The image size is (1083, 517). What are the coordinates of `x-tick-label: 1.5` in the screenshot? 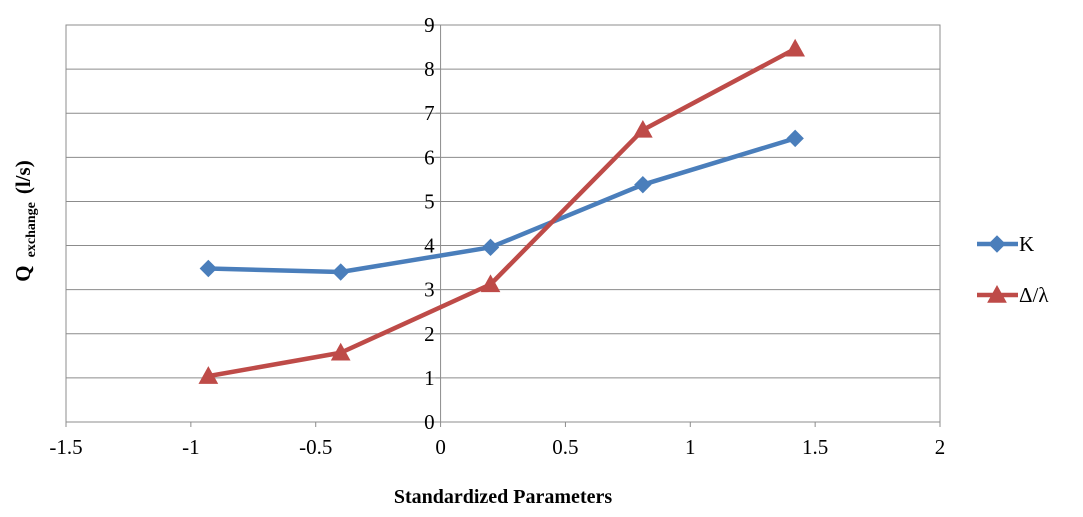 It's located at (815, 447).